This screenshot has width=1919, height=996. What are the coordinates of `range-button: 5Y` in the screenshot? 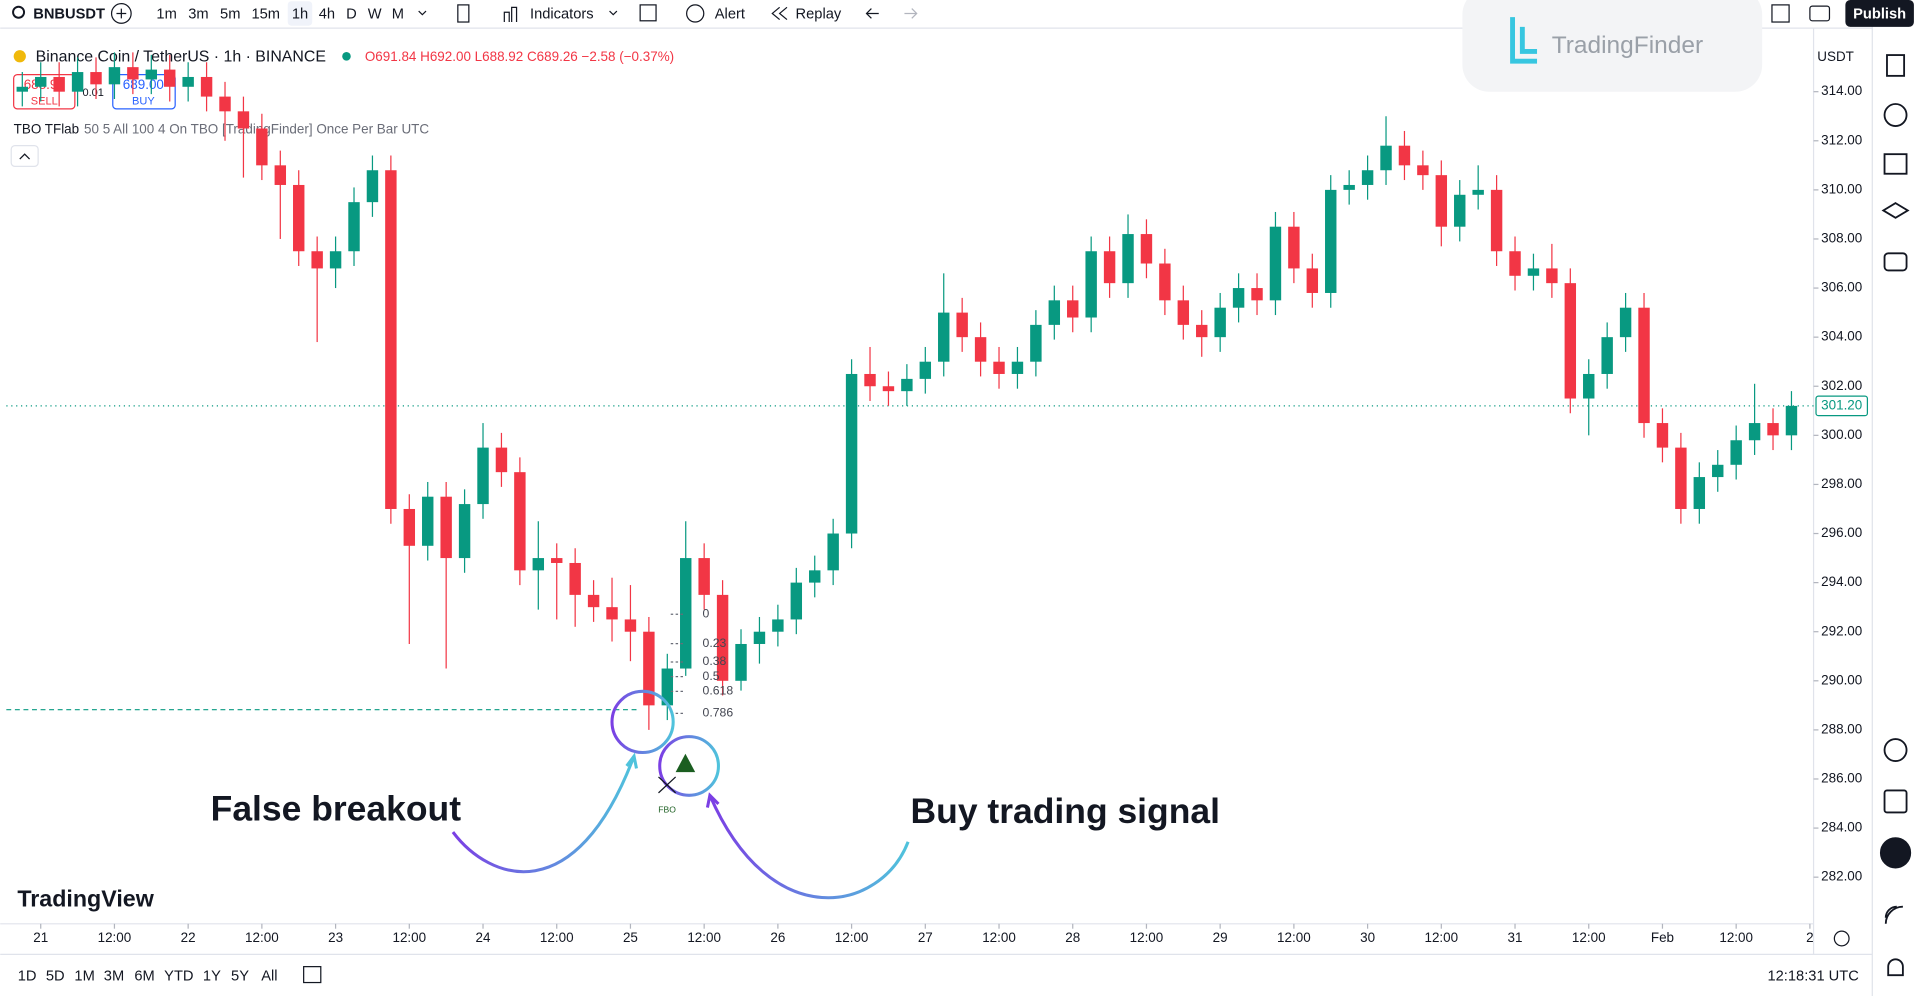 It's located at (240, 976).